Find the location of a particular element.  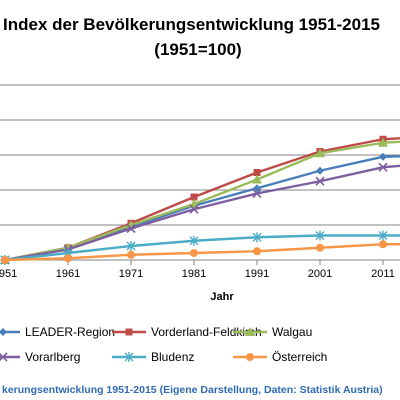

legend-item: Österreich is located at coordinates (280, 357).